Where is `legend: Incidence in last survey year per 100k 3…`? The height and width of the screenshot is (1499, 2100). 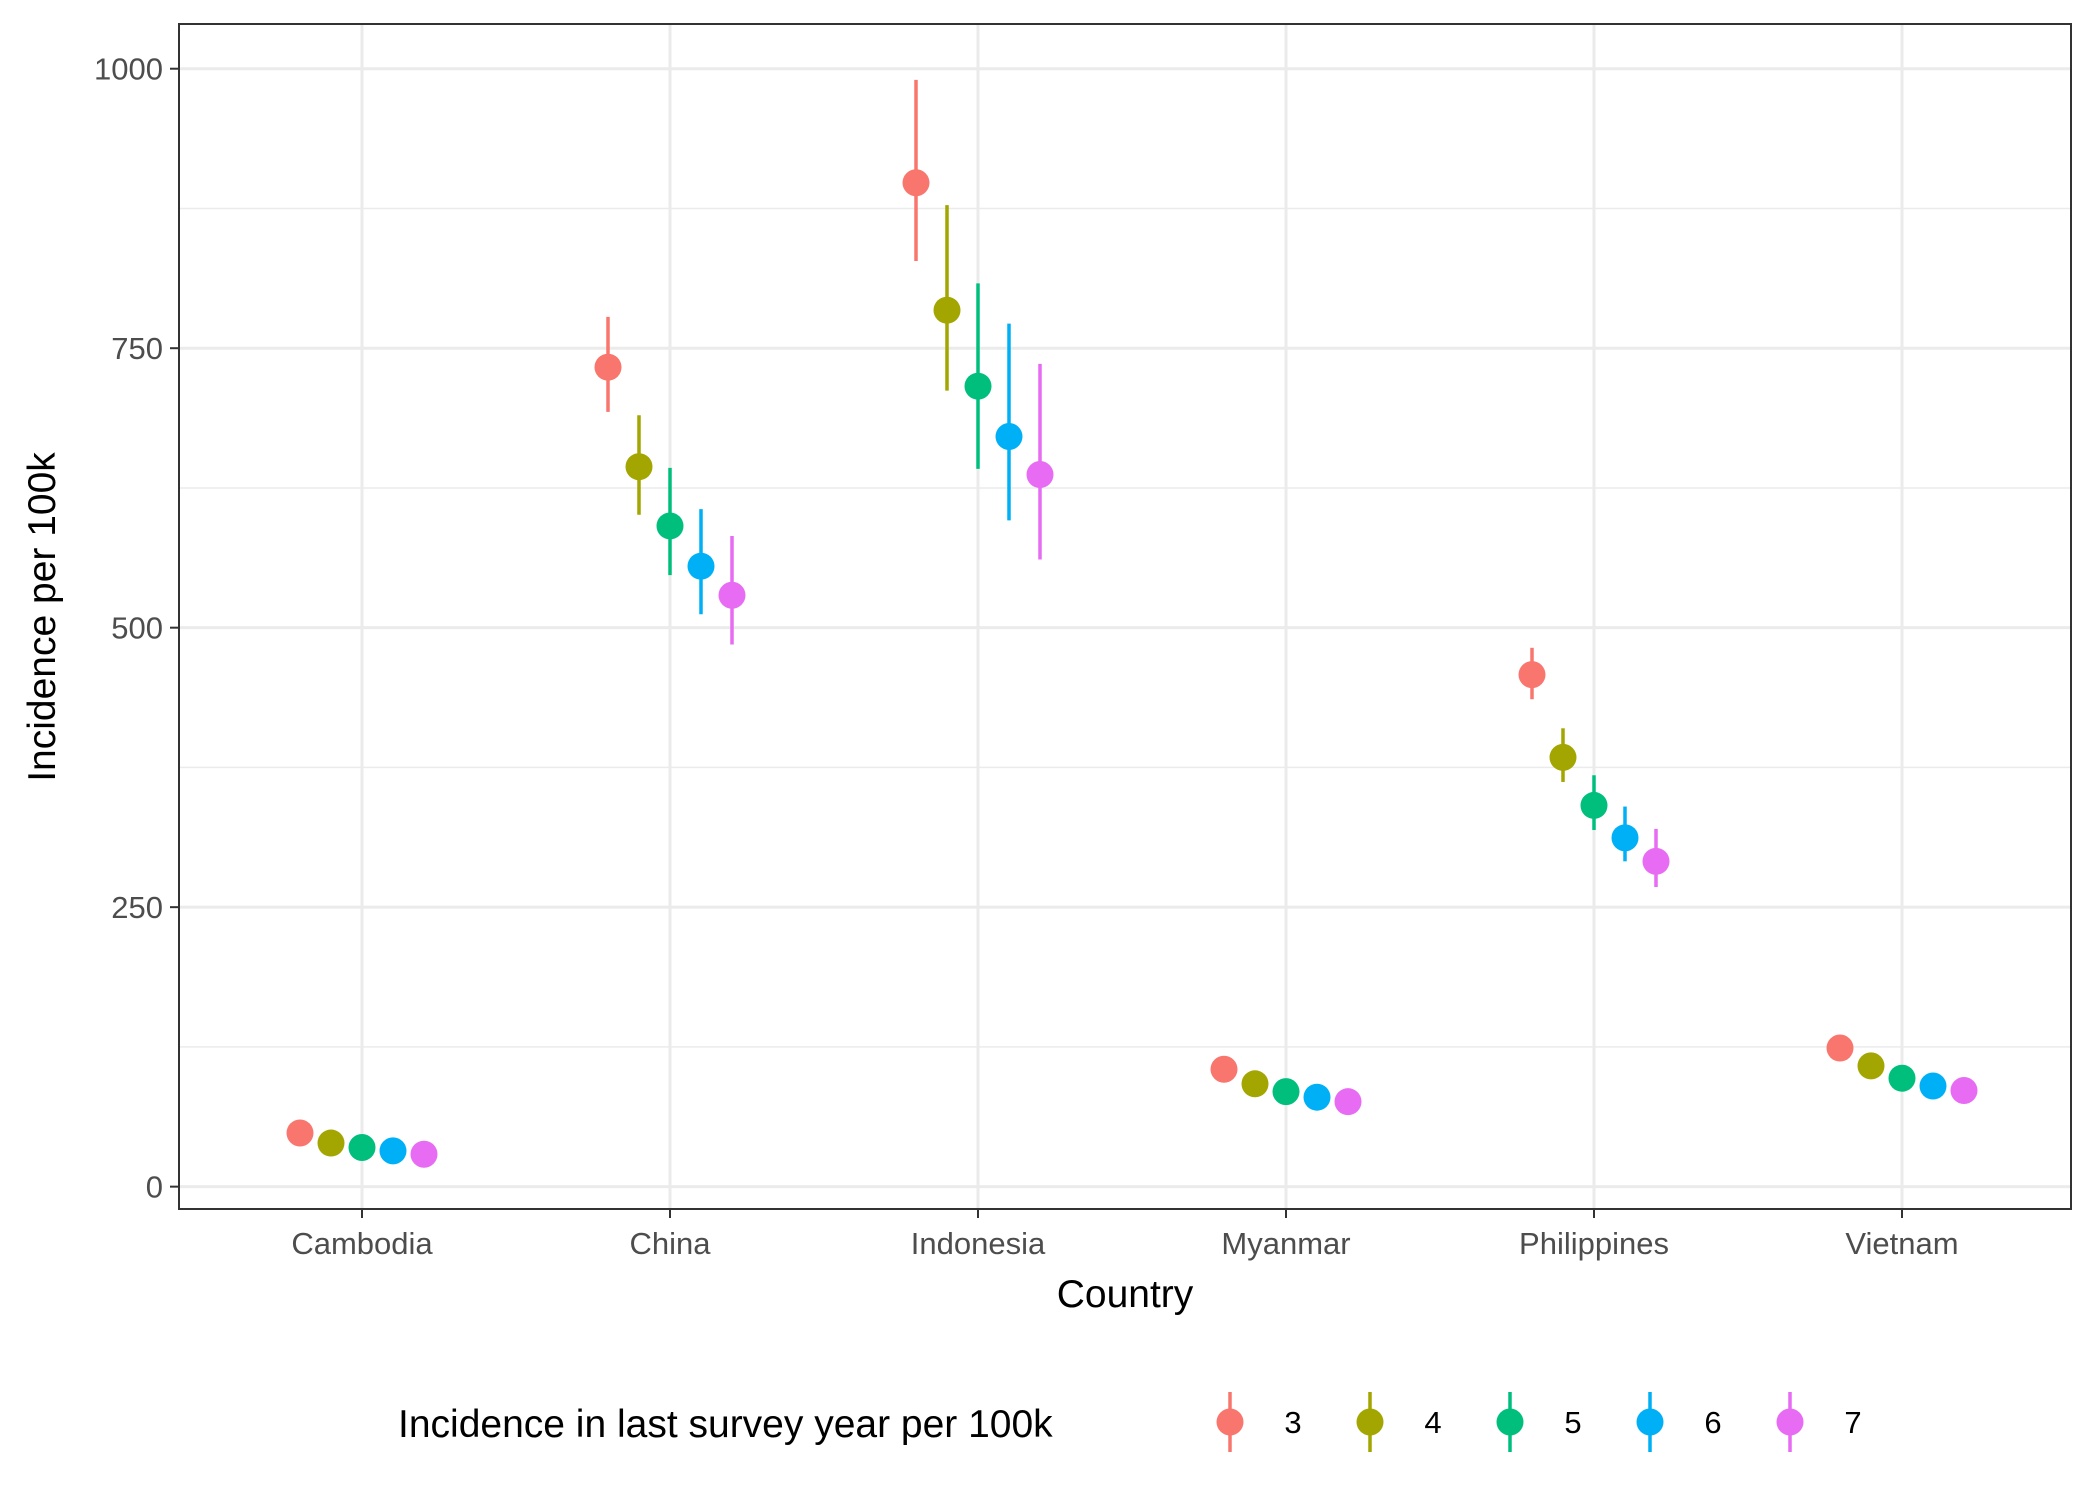
legend: Incidence in last survey year per 100k 3… is located at coordinates (1130, 1422).